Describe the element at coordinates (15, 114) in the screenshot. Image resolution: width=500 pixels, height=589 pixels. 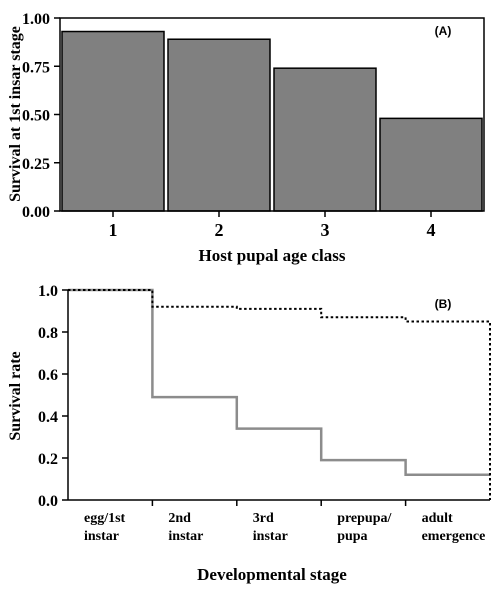
I see `panel-a-y-axis-label: Survival at 1st insar stage` at that location.